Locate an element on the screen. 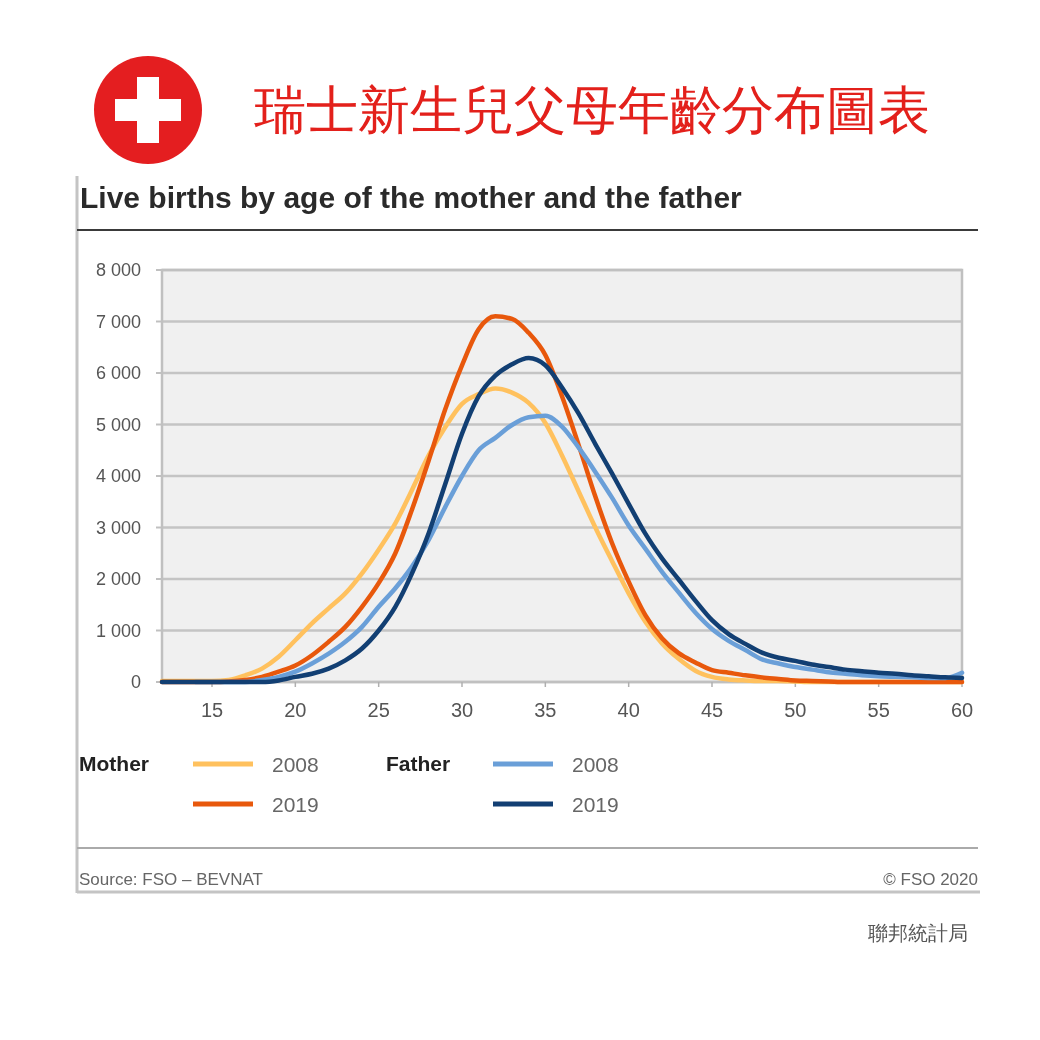 This screenshot has width=1040, height=1040. x-tick-label: 35 is located at coordinates (545, 710).